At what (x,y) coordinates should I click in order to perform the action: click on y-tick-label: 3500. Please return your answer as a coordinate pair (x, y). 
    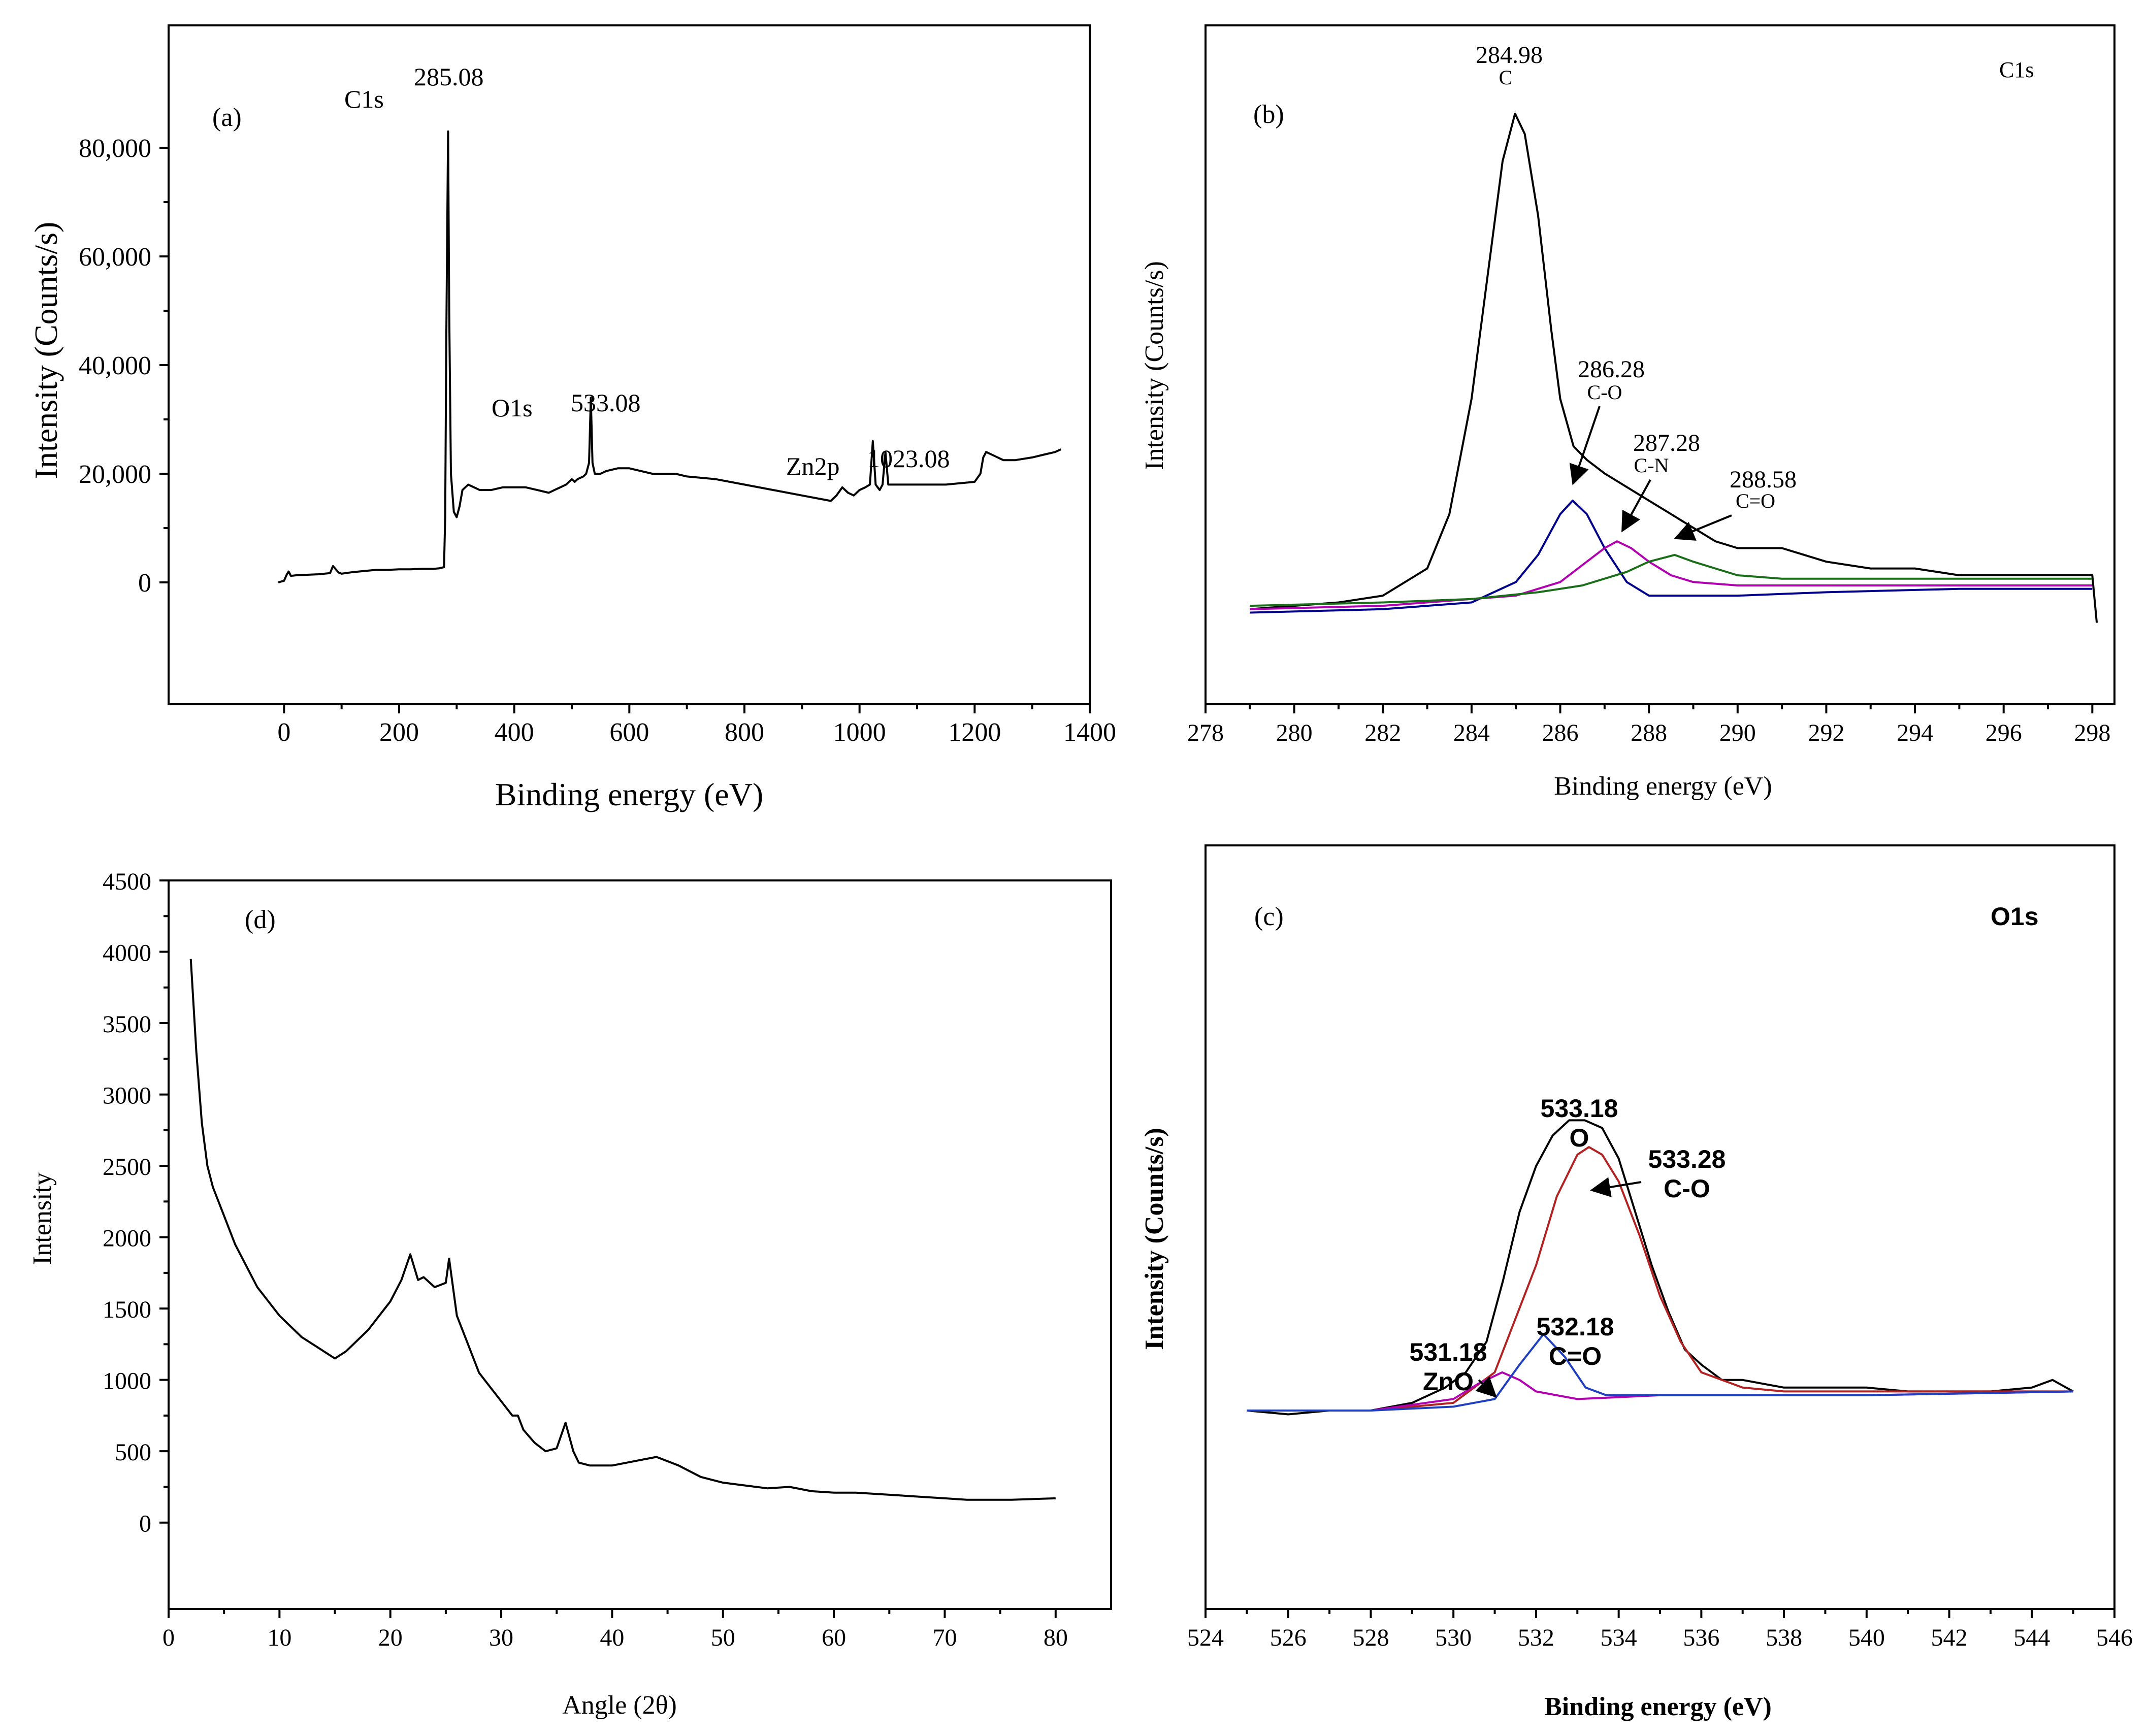
    Looking at the image, I should click on (127, 1024).